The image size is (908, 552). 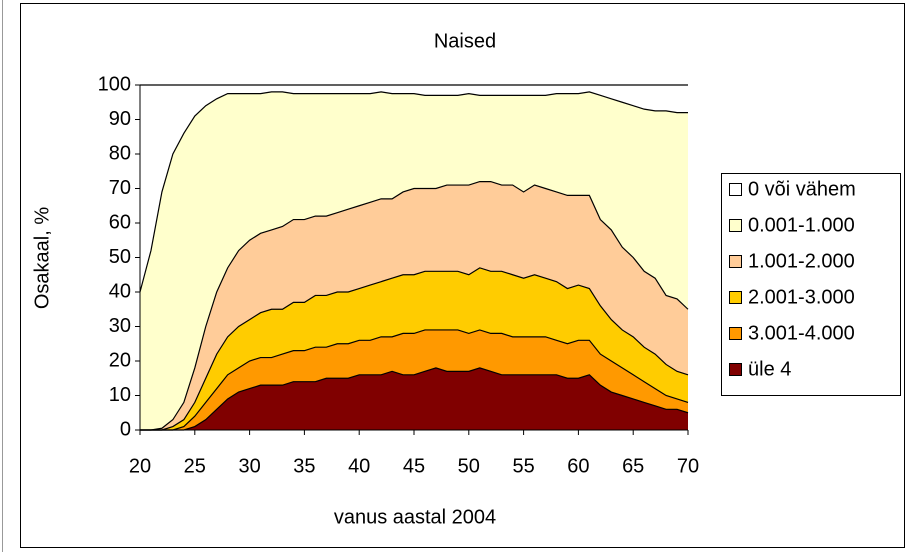 I want to click on y-tick-label: 100, so click(x=114, y=84).